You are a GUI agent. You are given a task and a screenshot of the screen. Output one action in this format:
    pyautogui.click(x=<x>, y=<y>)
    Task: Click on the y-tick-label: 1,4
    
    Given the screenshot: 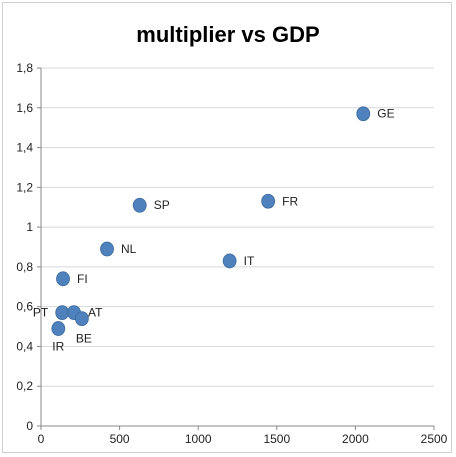 What is the action you would take?
    pyautogui.click(x=24, y=148)
    